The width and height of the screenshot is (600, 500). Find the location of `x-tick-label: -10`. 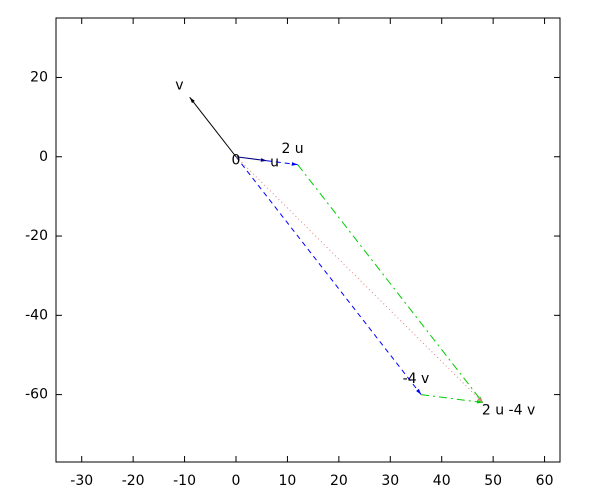

x-tick-label: -10 is located at coordinates (184, 481).